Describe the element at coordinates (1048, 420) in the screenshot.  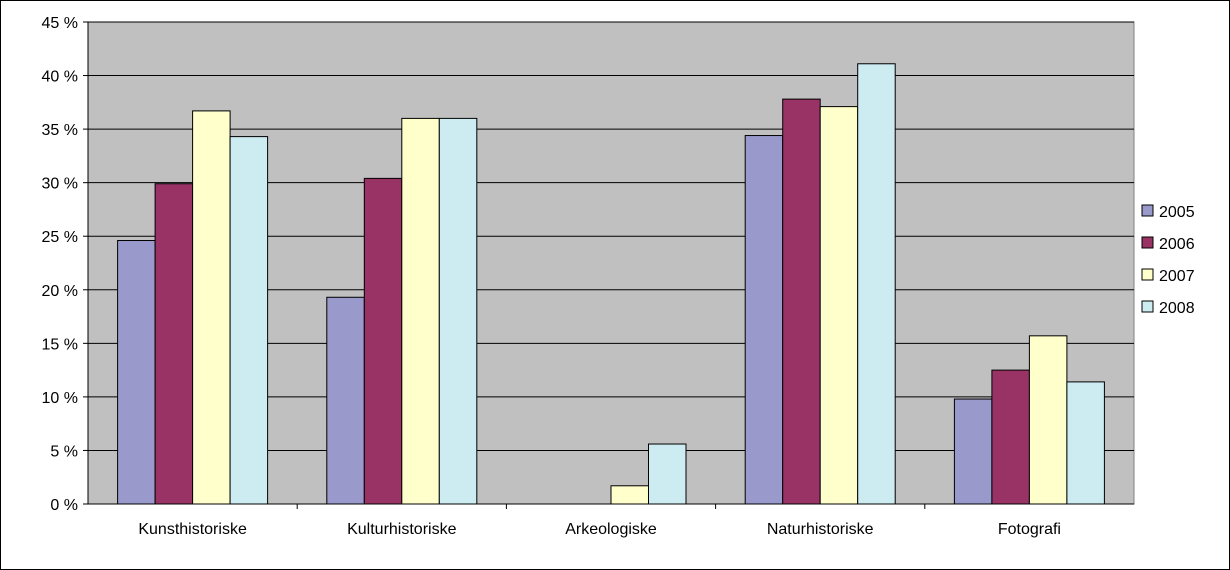
I see `bar-2007-fotografi` at that location.